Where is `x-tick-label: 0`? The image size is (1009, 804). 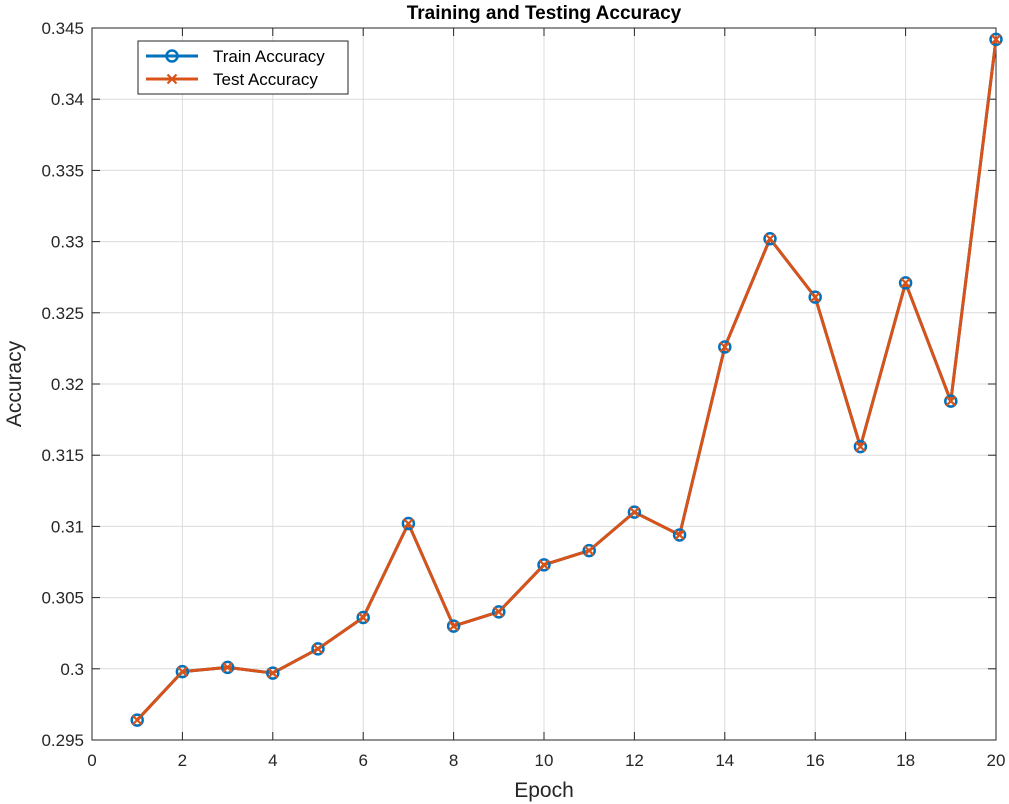
x-tick-label: 0 is located at coordinates (91, 760).